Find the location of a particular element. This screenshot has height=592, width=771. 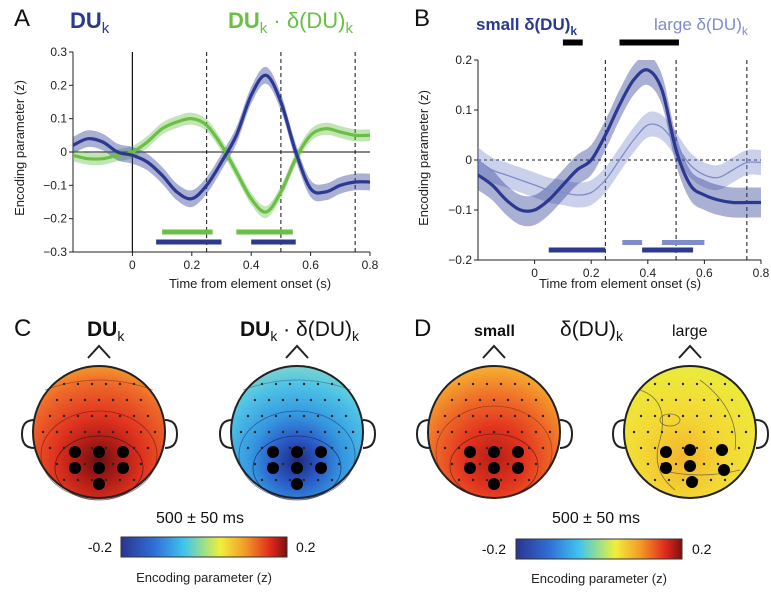

title-c-left: DUk is located at coordinates (106, 331).